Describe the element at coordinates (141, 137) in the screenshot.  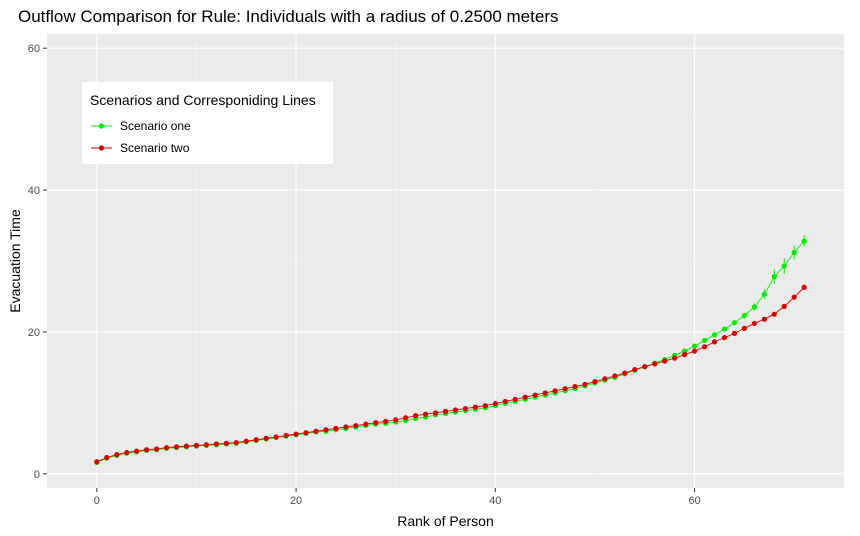
I see `legend-items: Scenario one Scenario two` at that location.